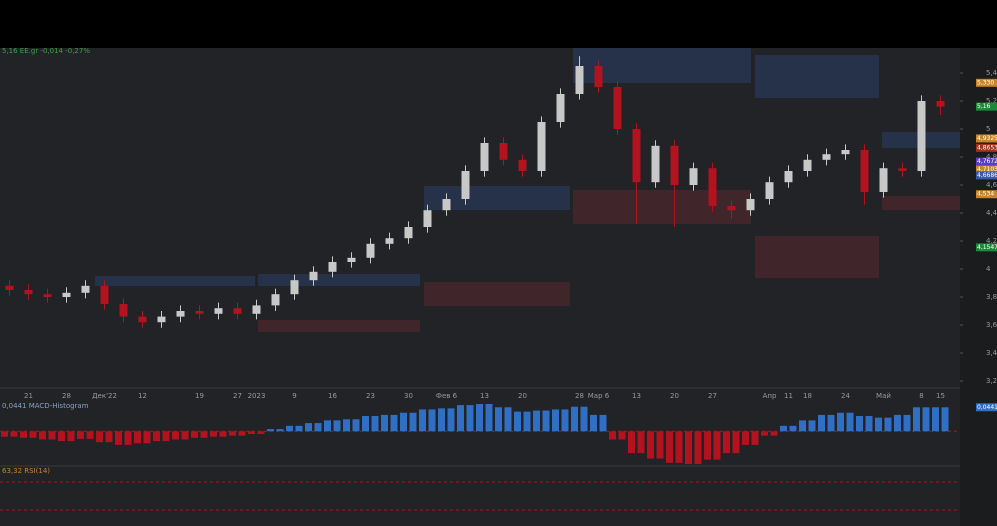 This screenshot has height=526, width=997. I want to click on instrument-title: 5,16 EE.gr -0,014 -0,27%, so click(46, 51).